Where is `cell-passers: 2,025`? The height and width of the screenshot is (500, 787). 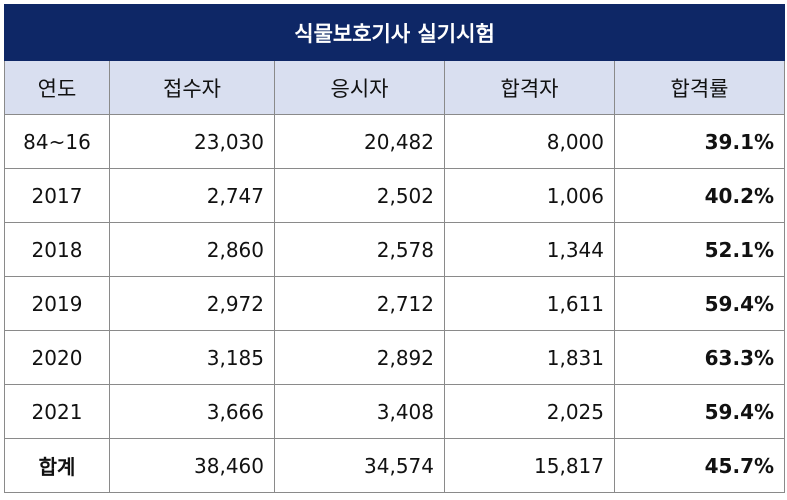 cell-passers: 2,025 is located at coordinates (529, 411).